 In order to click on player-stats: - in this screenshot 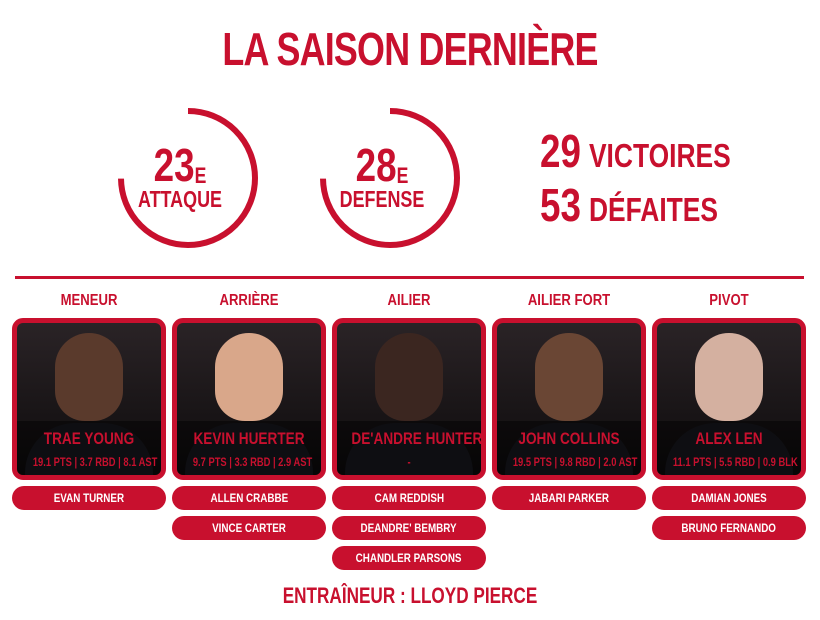, I will do `click(409, 462)`.